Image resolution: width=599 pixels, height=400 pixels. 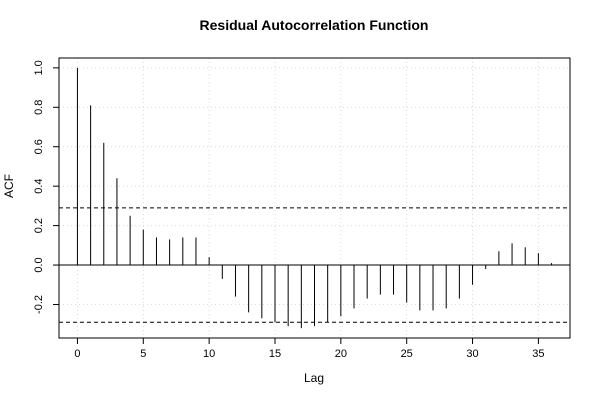 I want to click on y-tick-label: 0.6, so click(x=39, y=146).